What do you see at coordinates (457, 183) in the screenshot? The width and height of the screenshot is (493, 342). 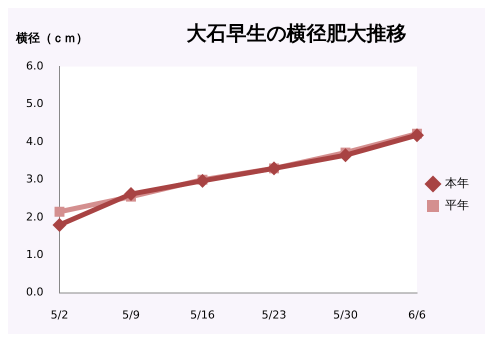 I see `legend-label: 本年` at bounding box center [457, 183].